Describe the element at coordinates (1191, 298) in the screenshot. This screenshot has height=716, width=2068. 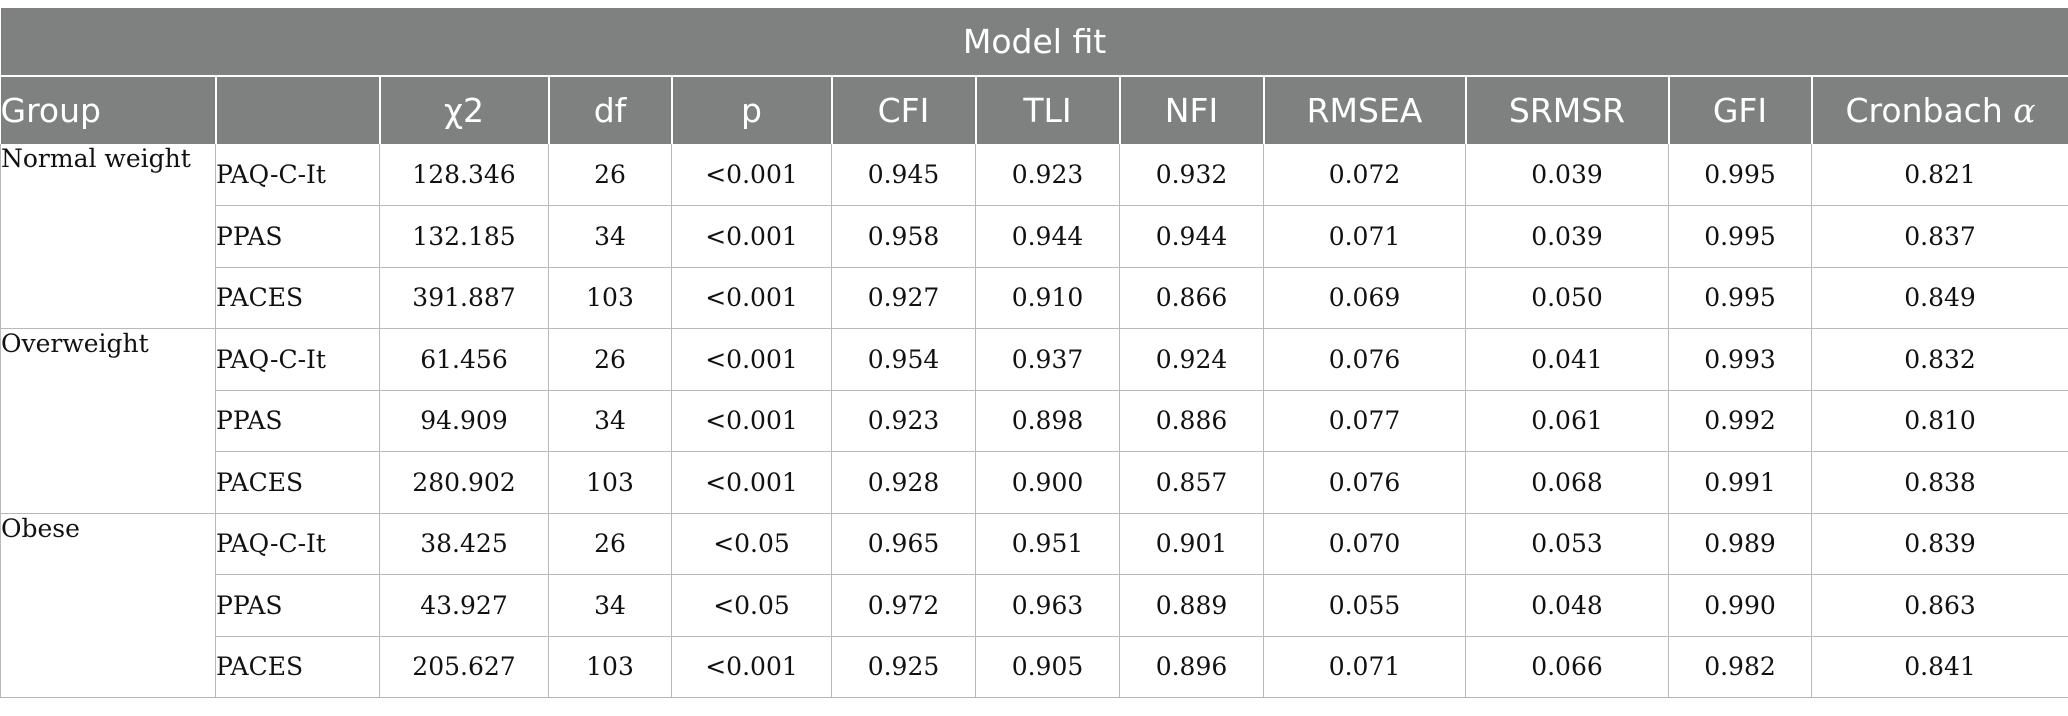
I see `value-cell: 0.866` at that location.